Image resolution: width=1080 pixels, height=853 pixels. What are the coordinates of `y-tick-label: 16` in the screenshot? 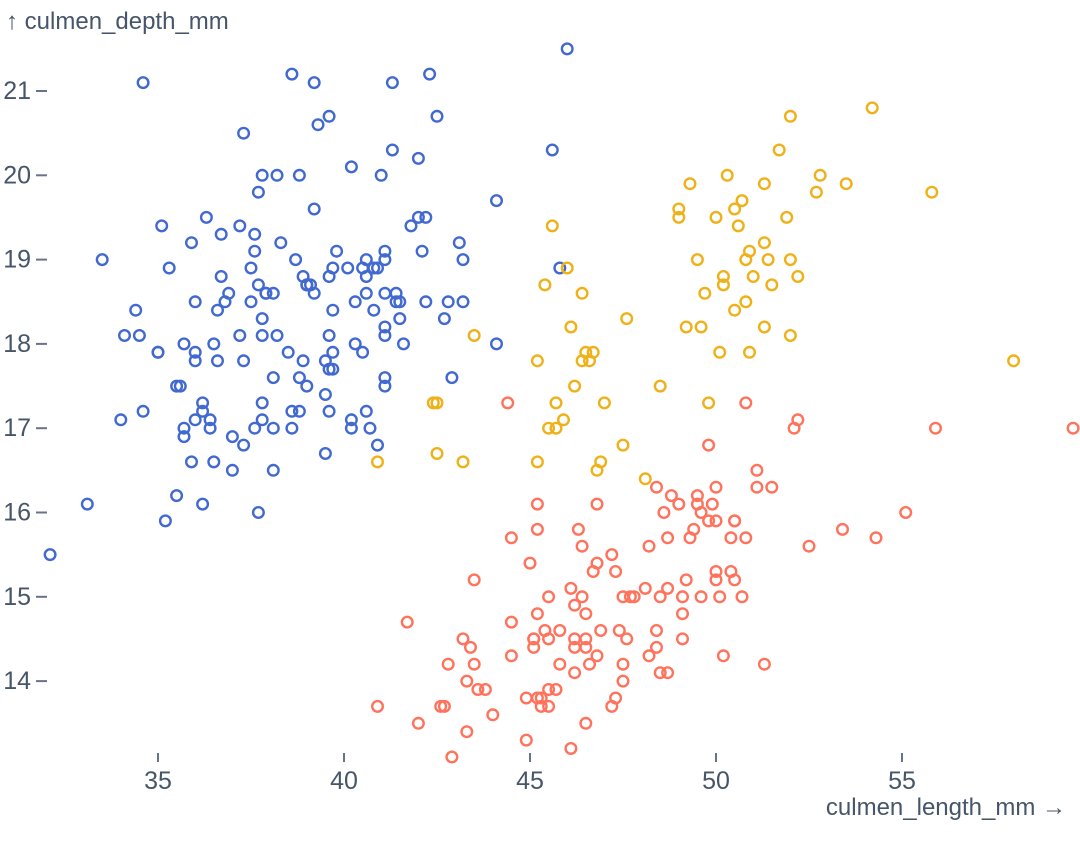 It's located at (17, 513).